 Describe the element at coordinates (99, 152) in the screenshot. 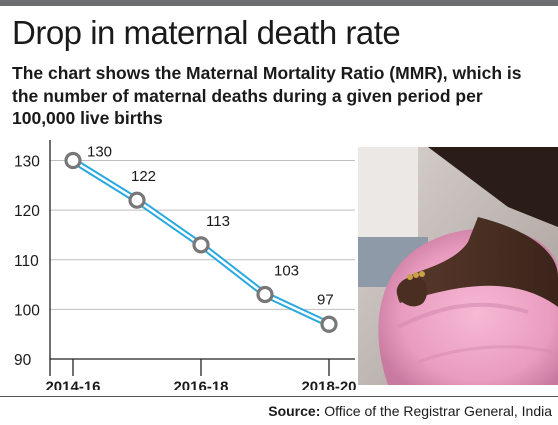

I see `data-label-2014-16: 130` at that location.